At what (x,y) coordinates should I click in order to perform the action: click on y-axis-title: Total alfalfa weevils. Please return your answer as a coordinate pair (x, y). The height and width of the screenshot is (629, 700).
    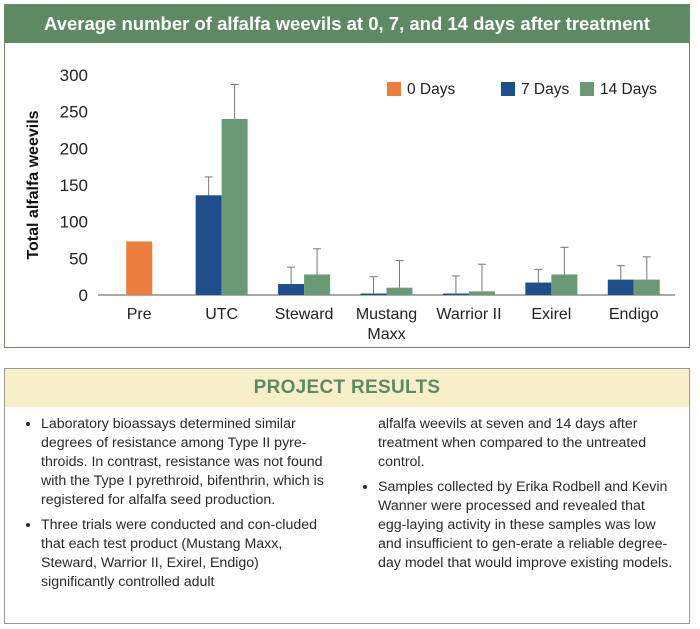
    Looking at the image, I should click on (33, 184).